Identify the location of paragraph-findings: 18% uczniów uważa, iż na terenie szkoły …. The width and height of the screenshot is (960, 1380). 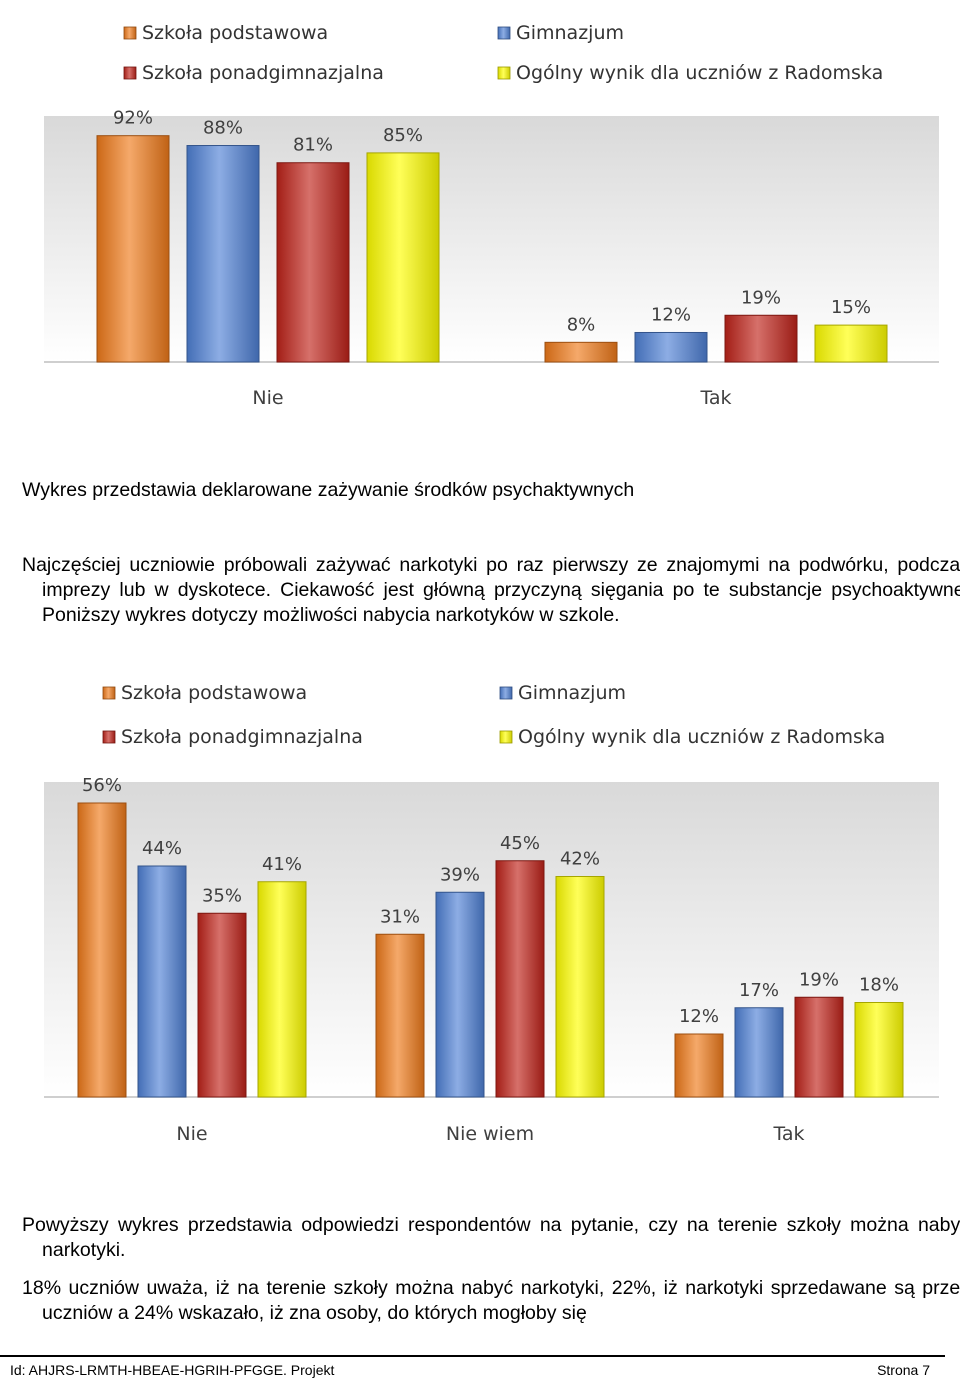
(491, 1300).